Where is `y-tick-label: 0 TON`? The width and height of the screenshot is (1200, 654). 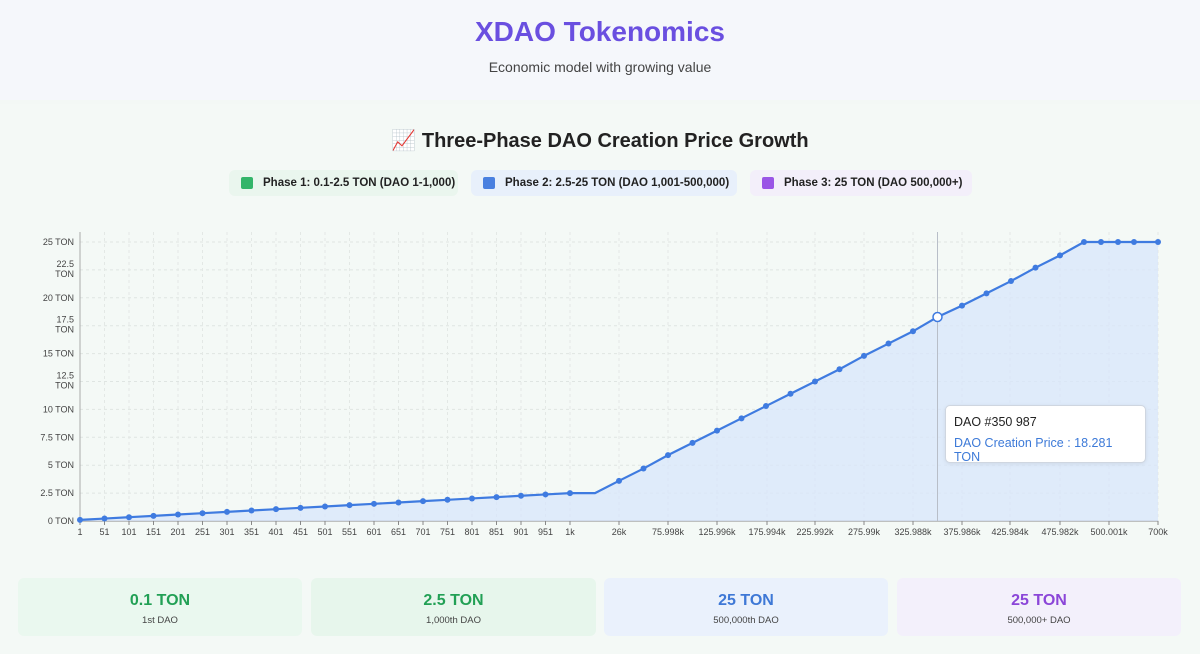 y-tick-label: 0 TON is located at coordinates (61, 521).